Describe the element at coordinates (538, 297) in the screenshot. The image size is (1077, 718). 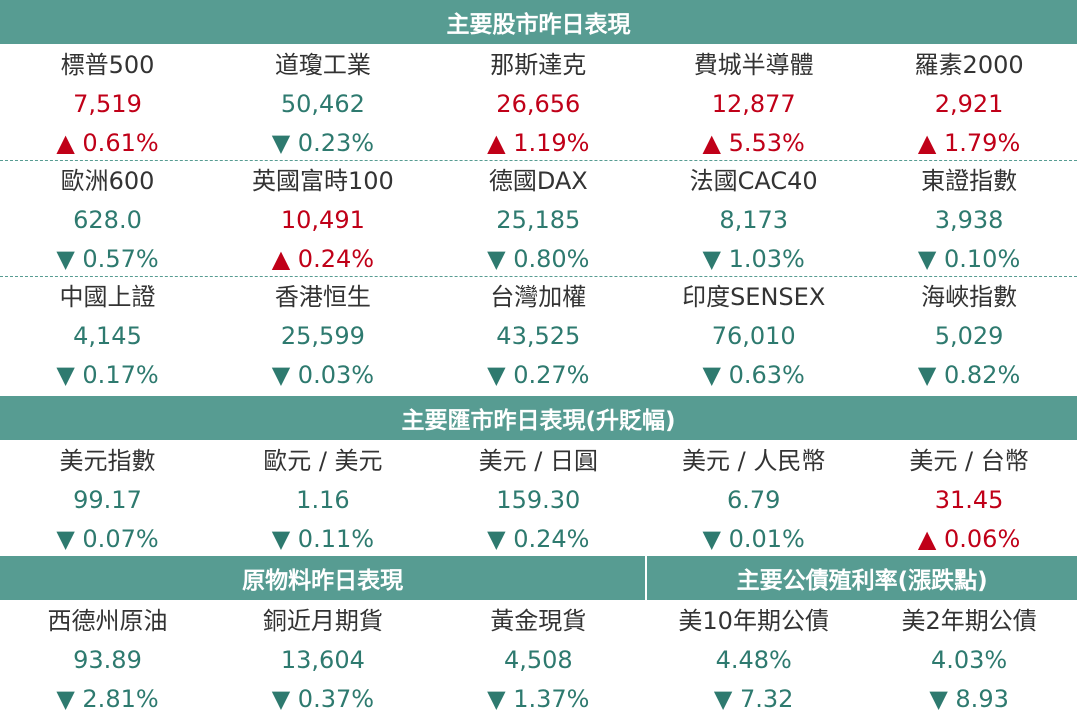
I see `item-name: 台灣加權` at that location.